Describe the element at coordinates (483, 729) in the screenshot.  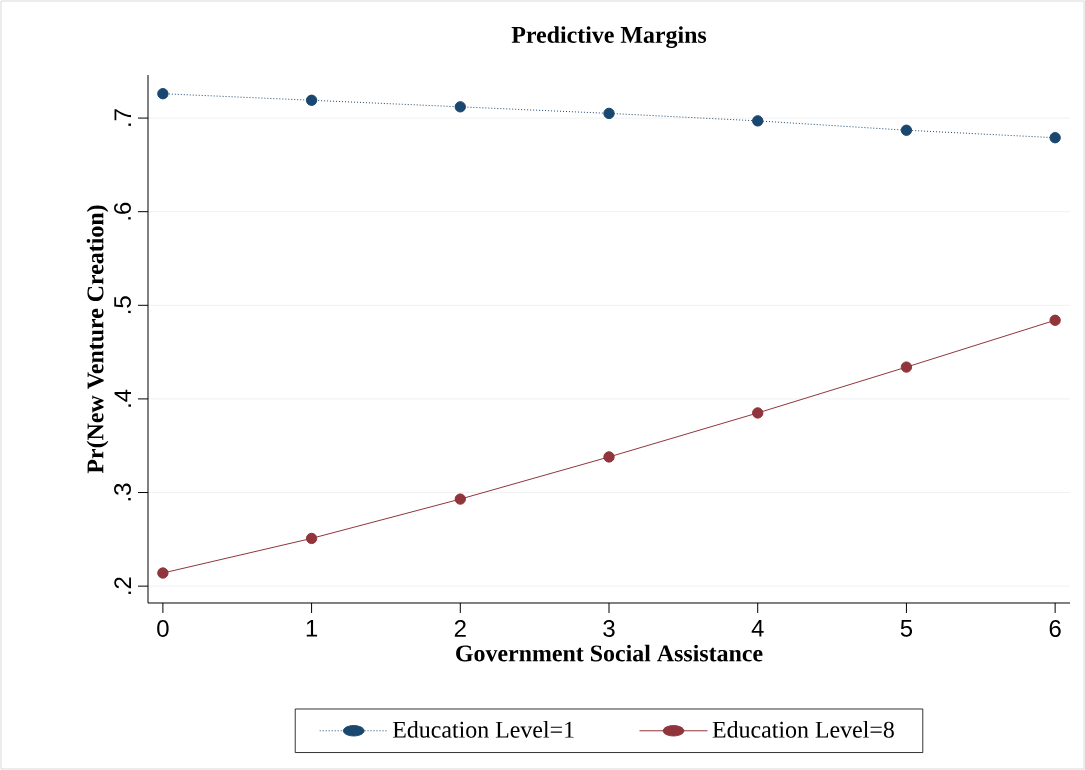
I see `legend-label: Education Level=1` at that location.